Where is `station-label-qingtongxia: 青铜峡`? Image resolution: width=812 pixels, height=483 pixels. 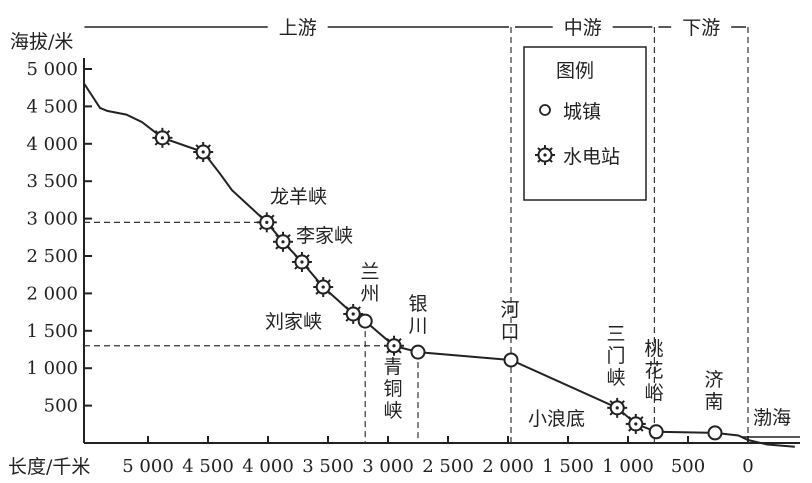 station-label-qingtongxia: 青铜峡 is located at coordinates (392, 389).